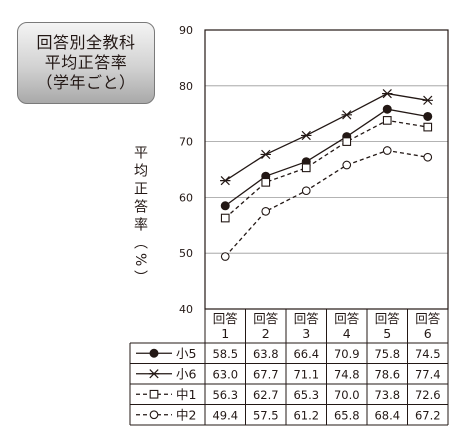 Image resolution: width=474 pixels, height=443 pixels. What do you see at coordinates (266, 354) in the screenshot?
I see `table-cell-s1-2: 63.8` at bounding box center [266, 354].